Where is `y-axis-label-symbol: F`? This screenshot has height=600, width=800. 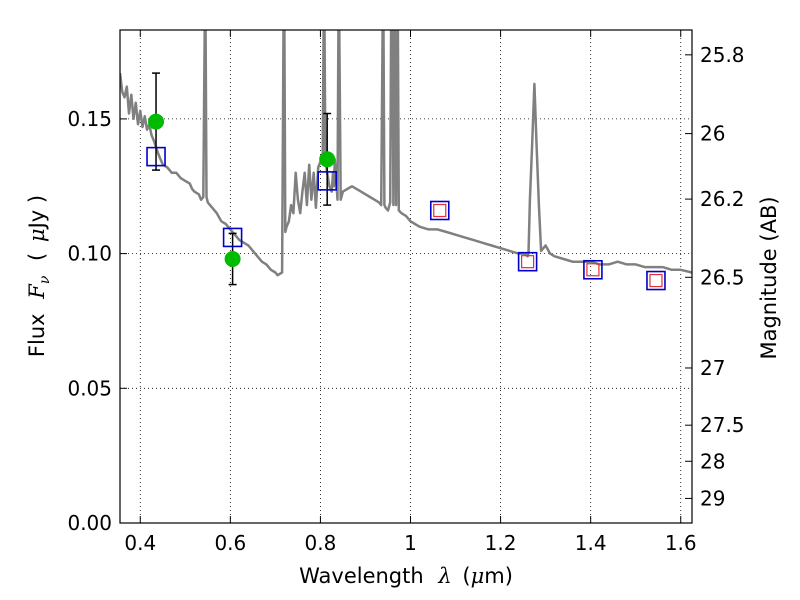 y-axis-label-symbol: F is located at coordinates (37, 291).